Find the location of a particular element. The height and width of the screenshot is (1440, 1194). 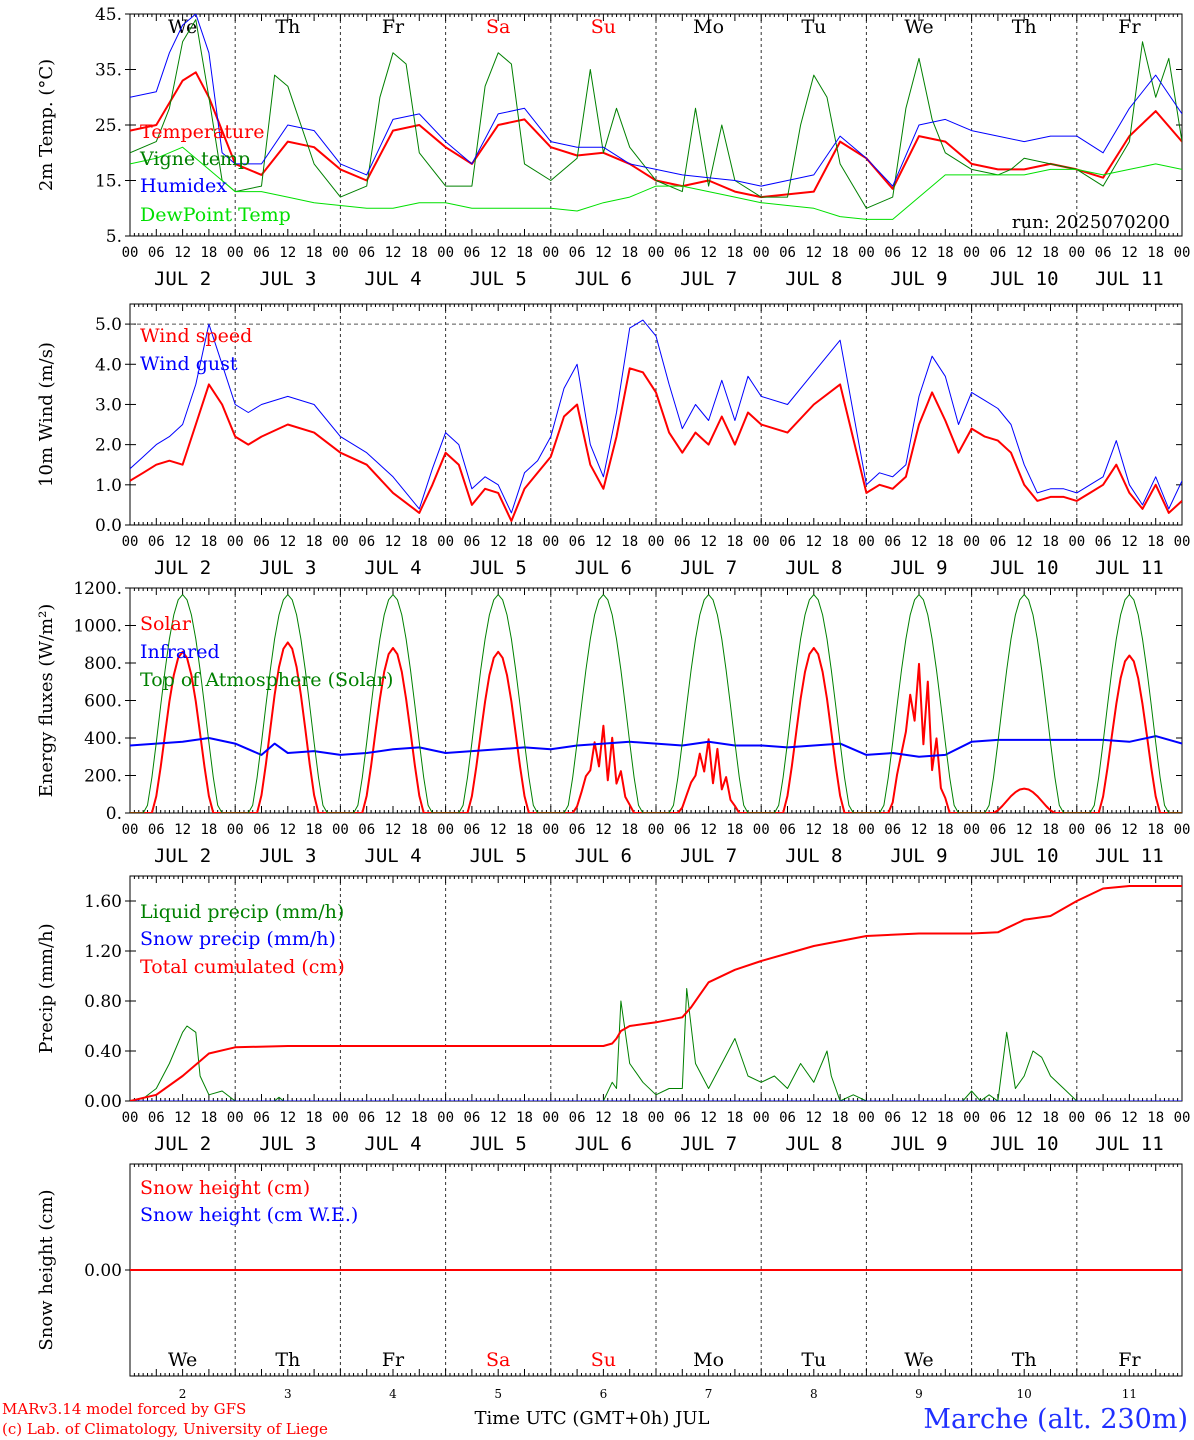

y-tick-label: 35. is located at coordinates (108, 71).